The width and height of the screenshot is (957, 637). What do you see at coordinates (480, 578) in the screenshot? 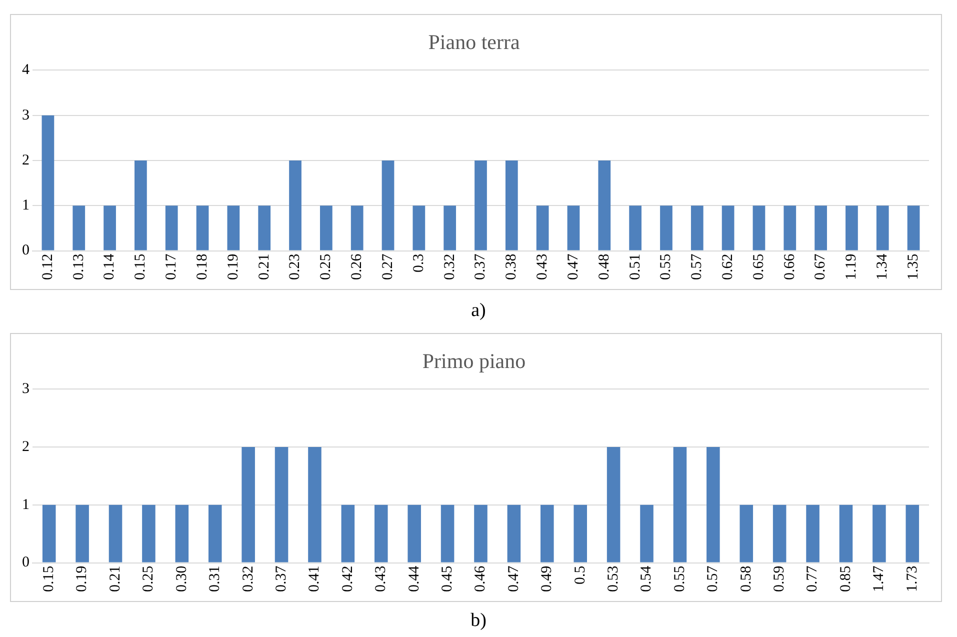
I see `x-tick-label: 0.46` at bounding box center [480, 578].